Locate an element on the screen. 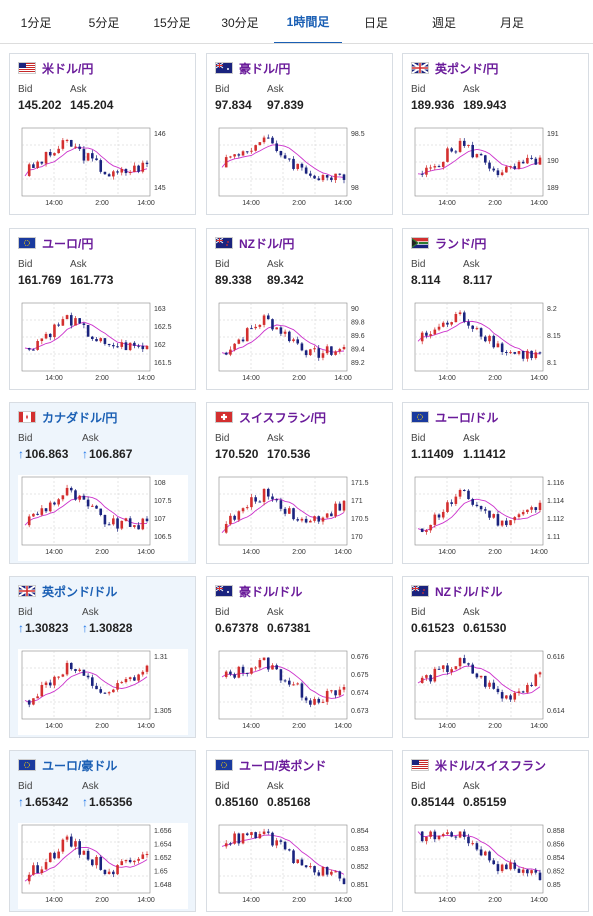 The image size is (593, 916). ask-value: 0.85168 is located at coordinates (289, 802).